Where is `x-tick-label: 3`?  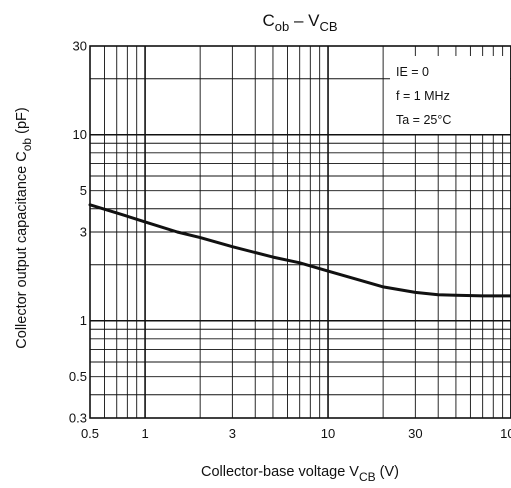 x-tick-label: 3 is located at coordinates (232, 433).